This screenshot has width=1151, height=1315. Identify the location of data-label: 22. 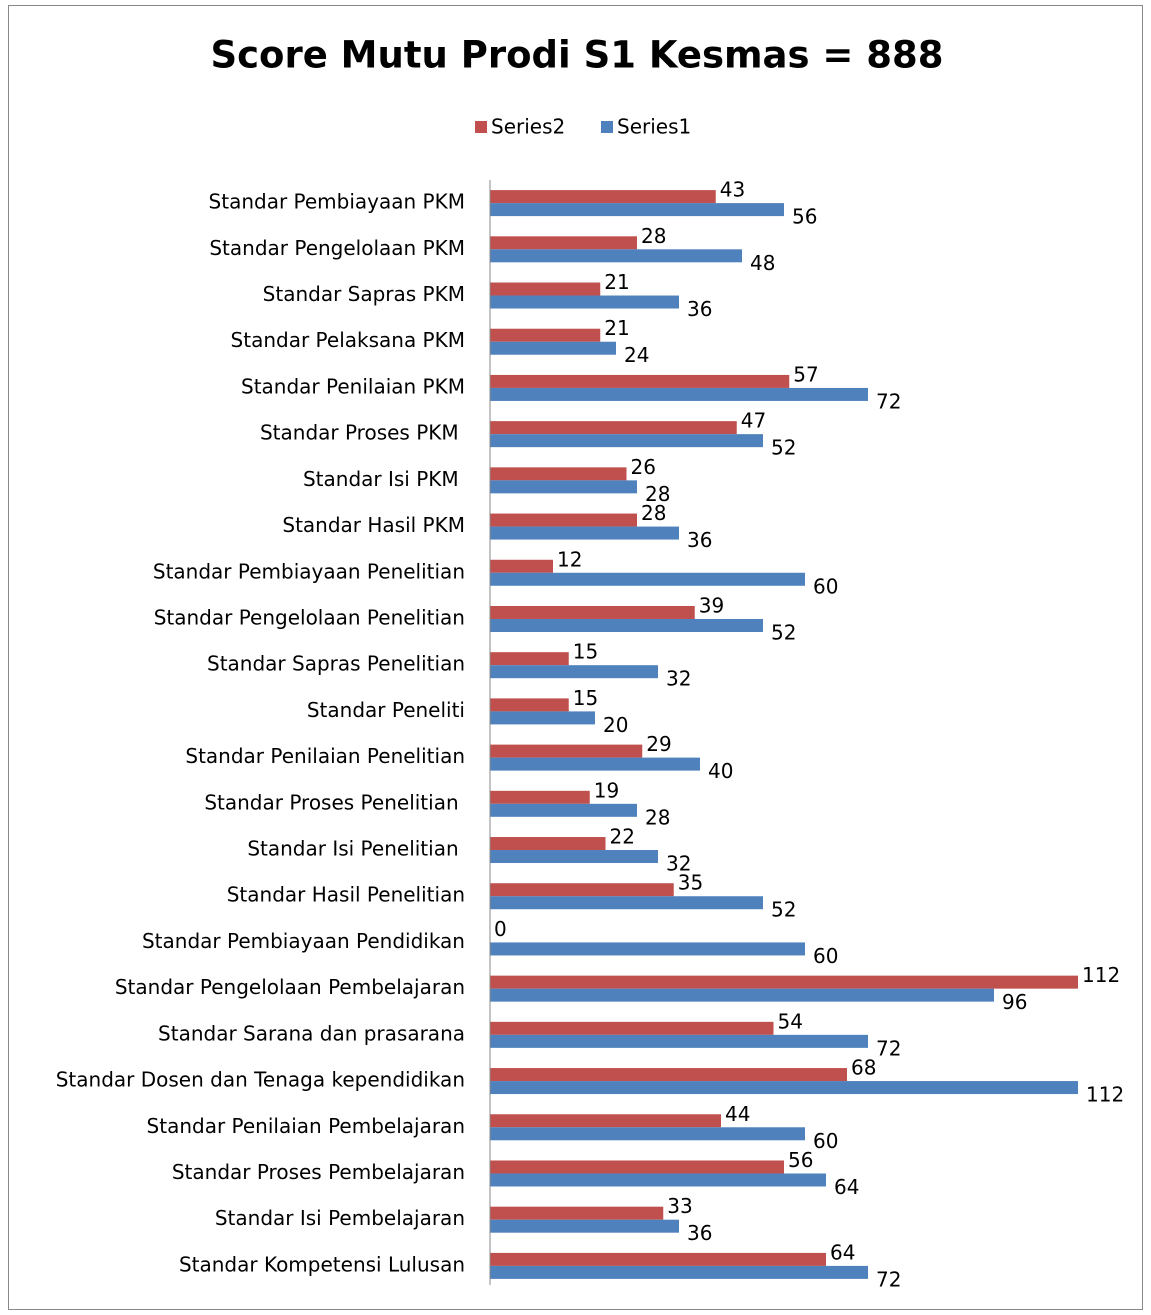
(622, 837).